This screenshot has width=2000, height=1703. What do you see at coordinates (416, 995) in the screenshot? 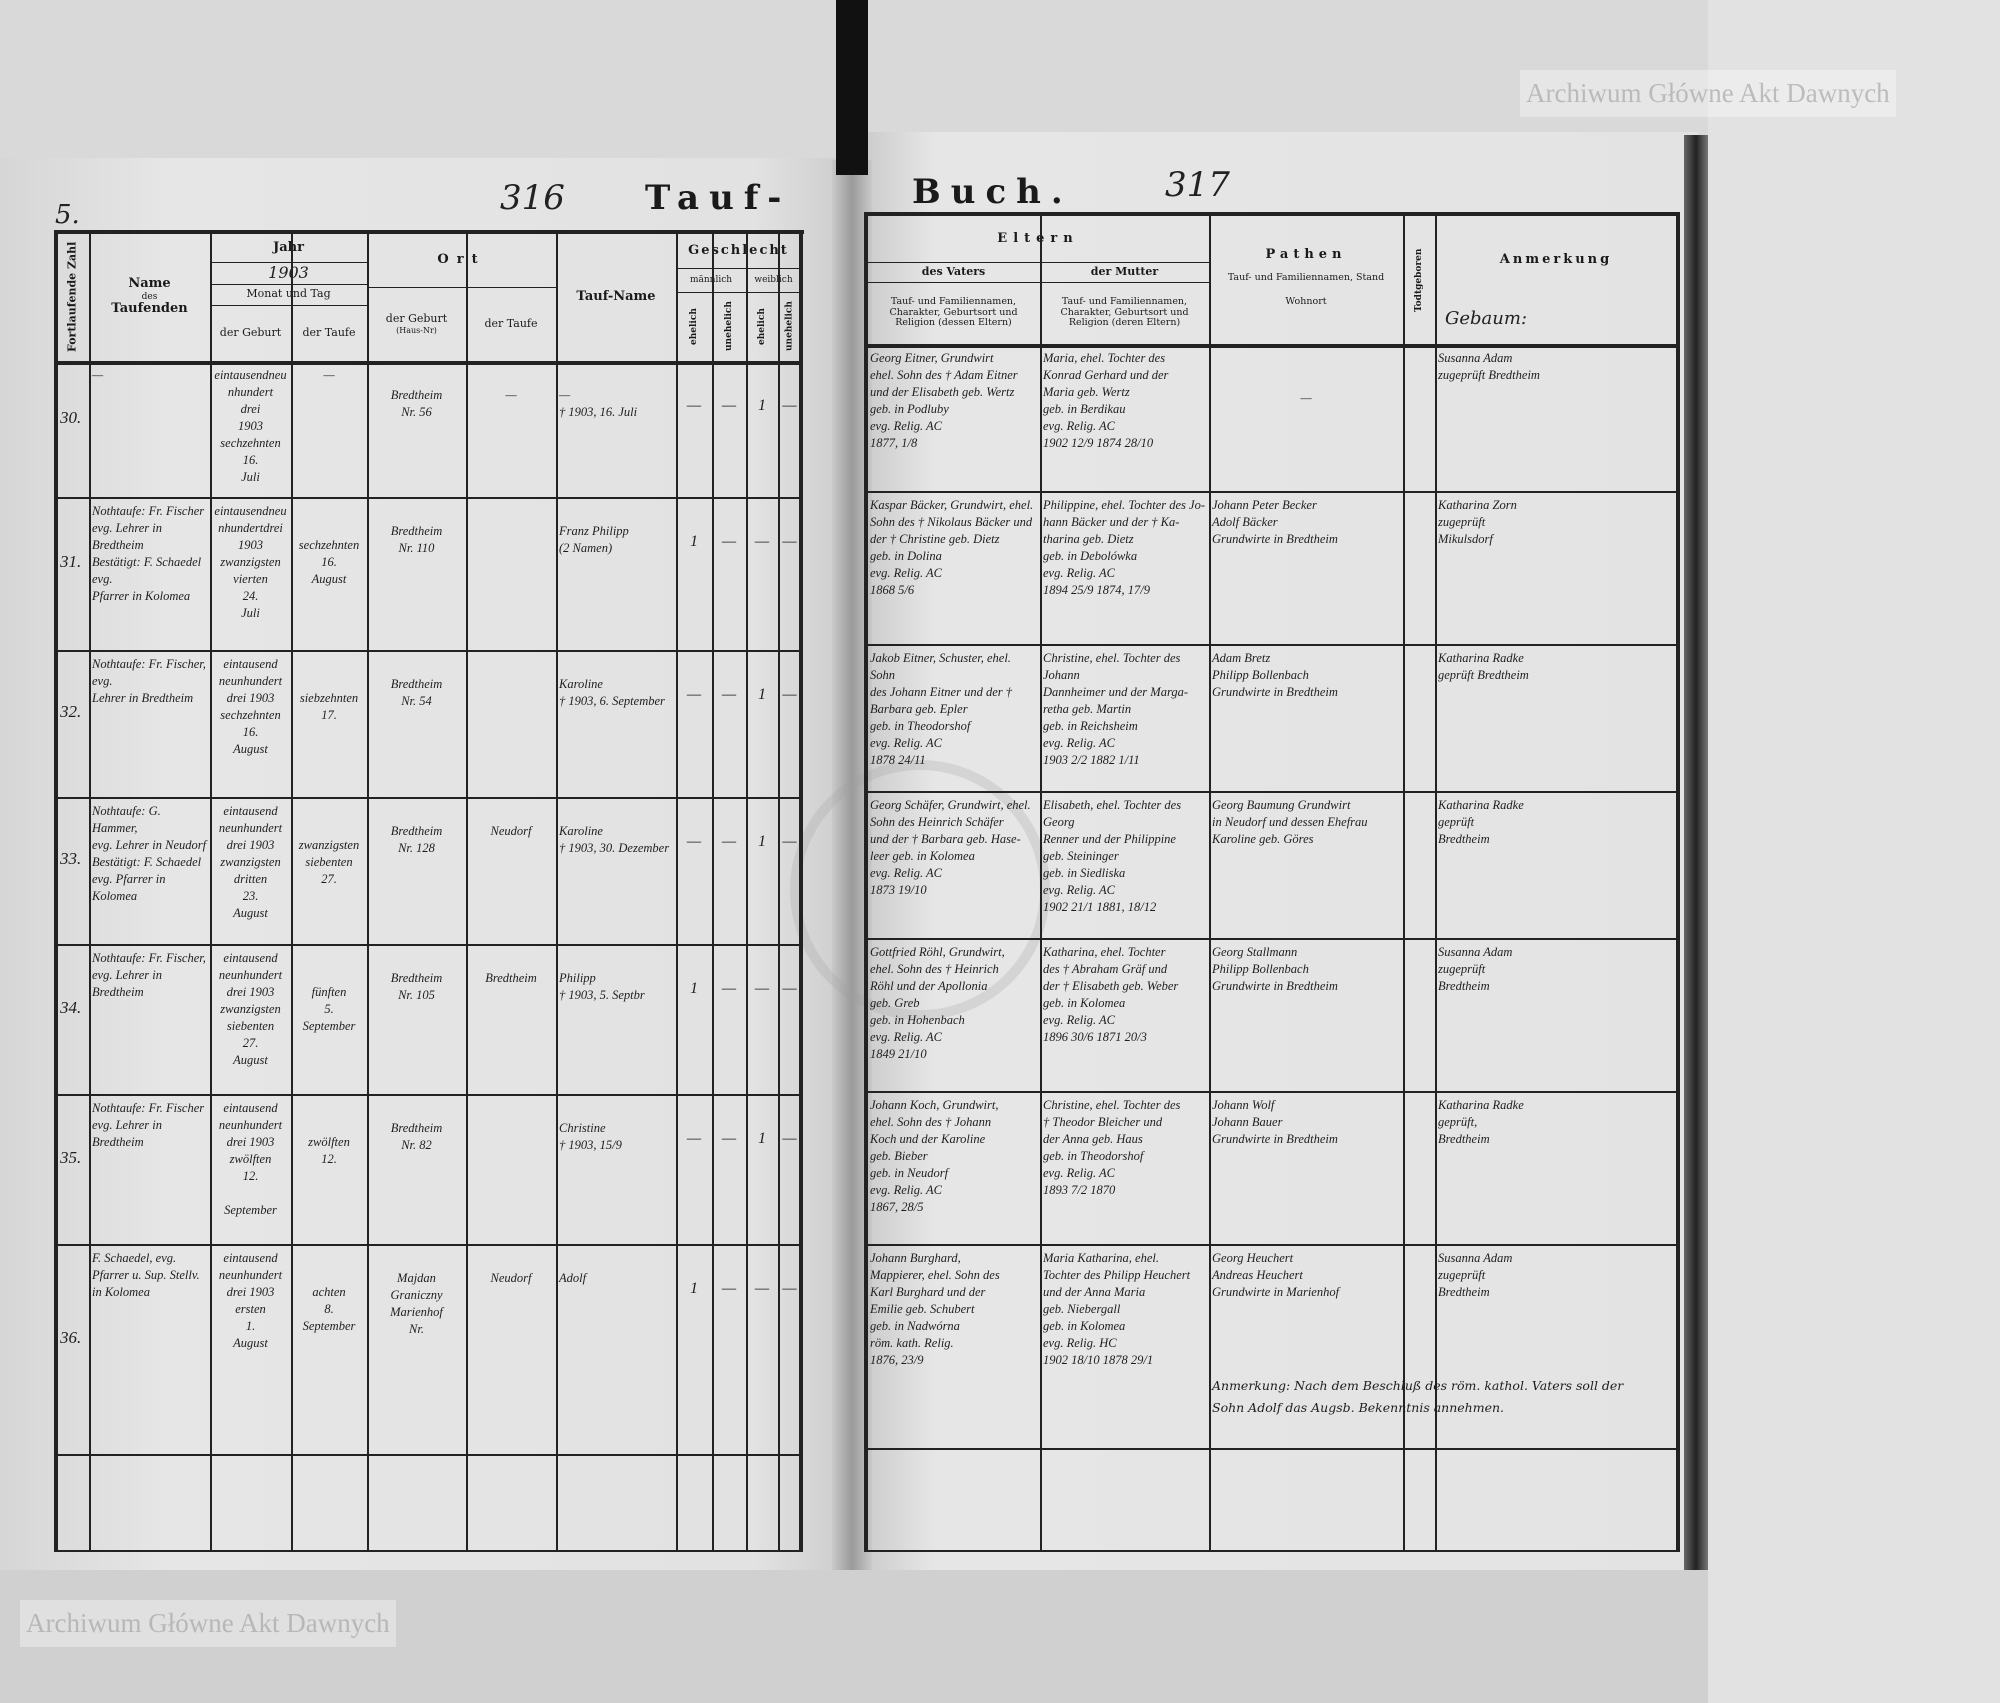
I see `birth-place-cell-line: Nr. 105` at bounding box center [416, 995].